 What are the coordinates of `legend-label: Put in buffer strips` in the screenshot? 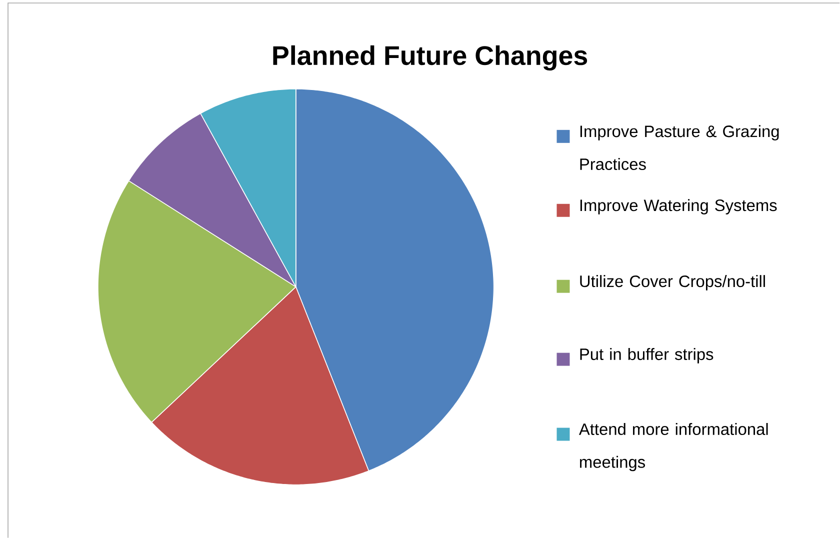 It's located at (647, 356).